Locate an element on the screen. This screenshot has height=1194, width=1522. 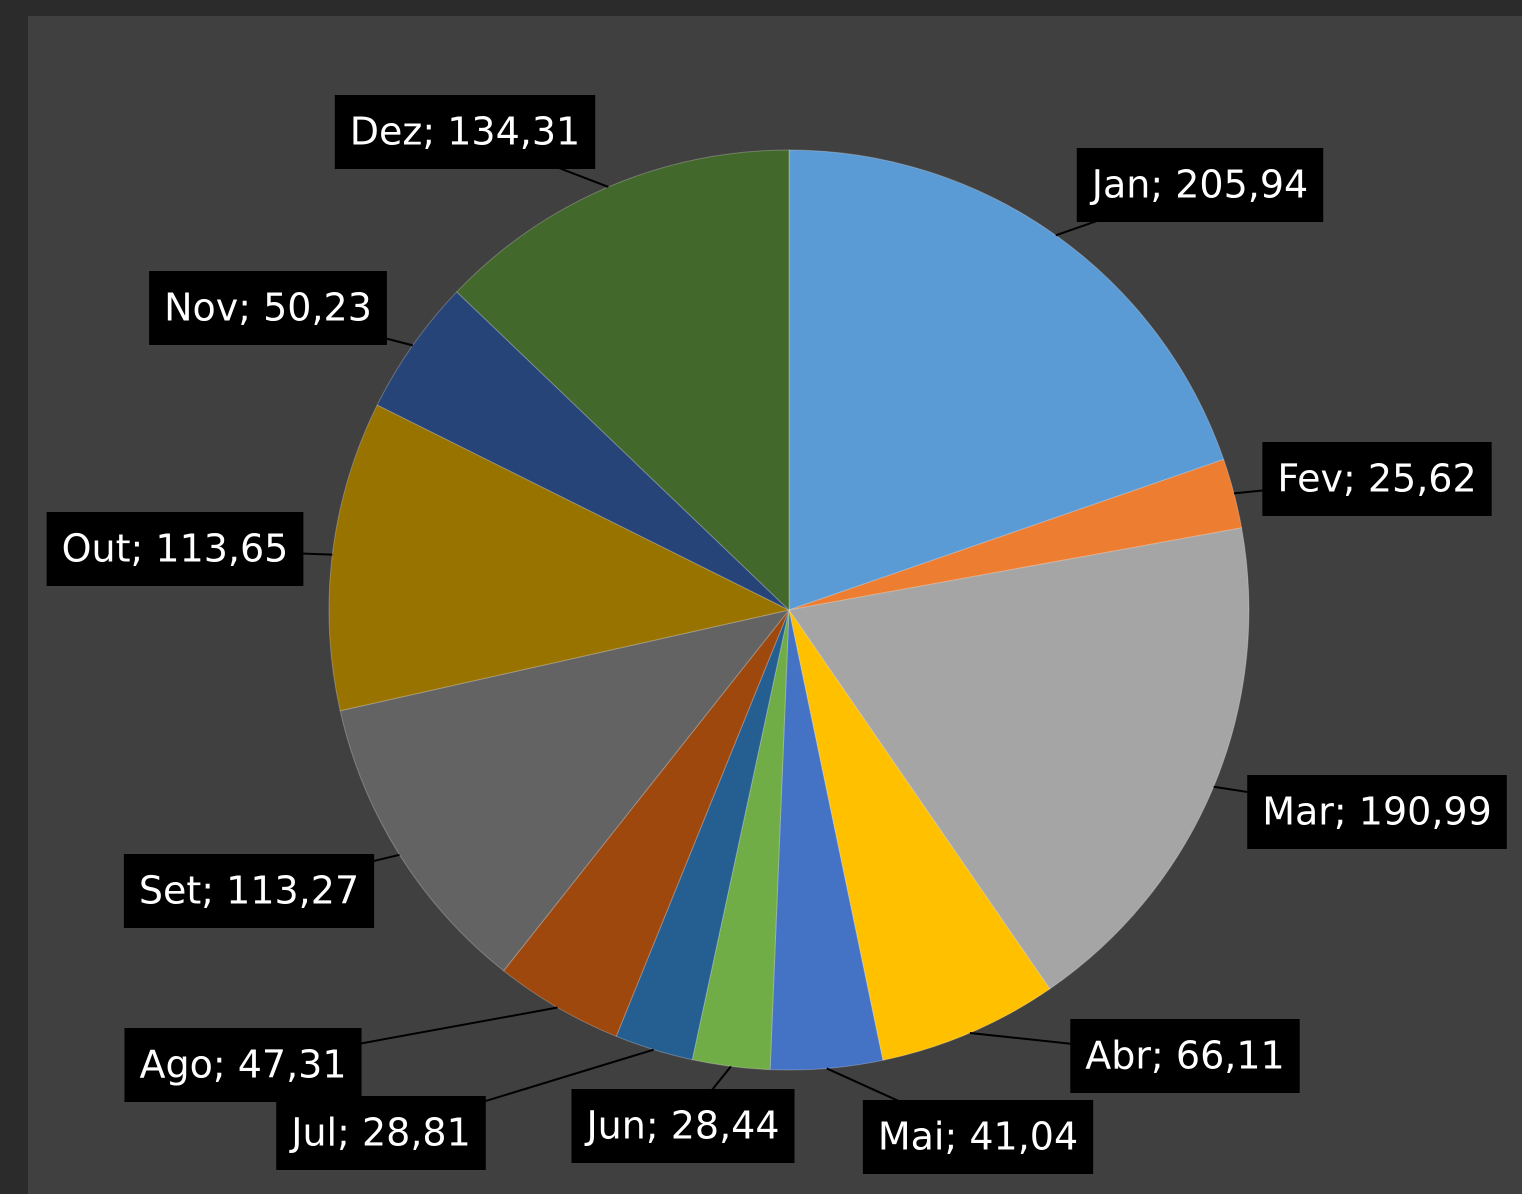
data-label-text: Mai; 41,04 is located at coordinates (978, 1137).